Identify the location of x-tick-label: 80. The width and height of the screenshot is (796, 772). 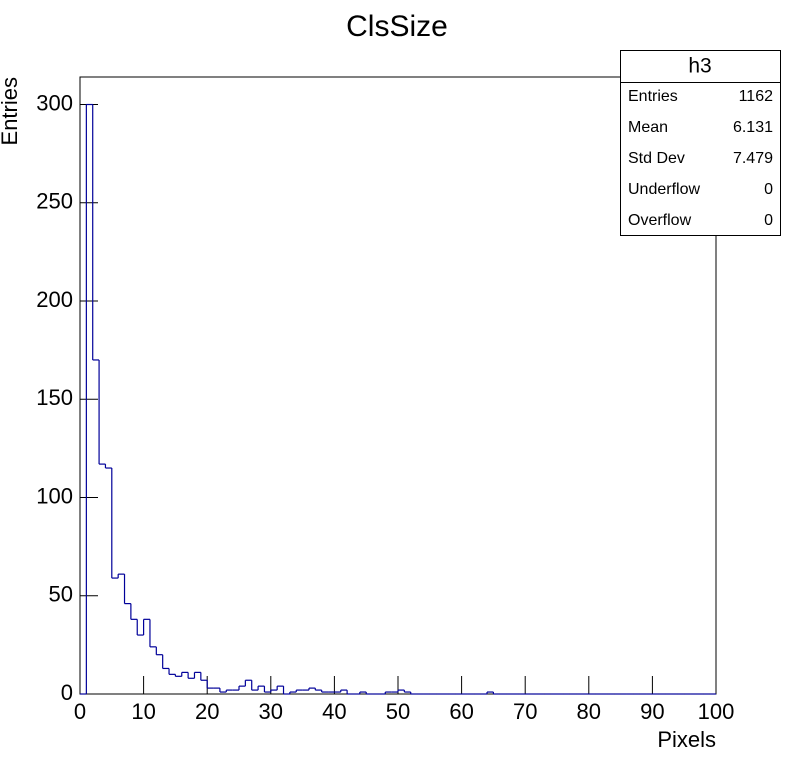
(589, 711).